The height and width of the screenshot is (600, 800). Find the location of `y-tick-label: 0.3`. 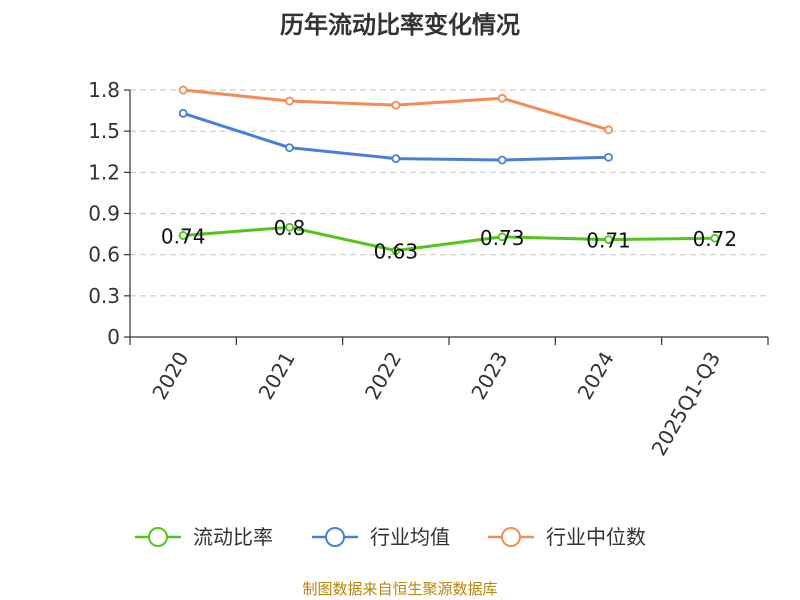

y-tick-label: 0.3 is located at coordinates (104, 296).